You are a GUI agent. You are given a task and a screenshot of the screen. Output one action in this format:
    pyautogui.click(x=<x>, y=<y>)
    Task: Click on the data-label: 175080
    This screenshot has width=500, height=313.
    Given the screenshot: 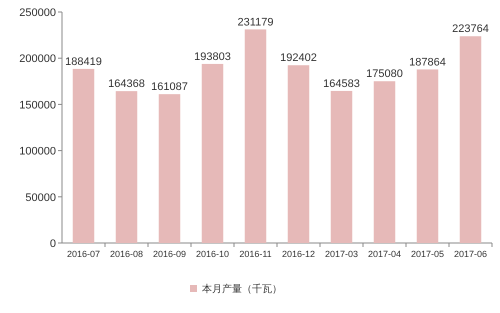 What is the action you would take?
    pyautogui.click(x=384, y=74)
    